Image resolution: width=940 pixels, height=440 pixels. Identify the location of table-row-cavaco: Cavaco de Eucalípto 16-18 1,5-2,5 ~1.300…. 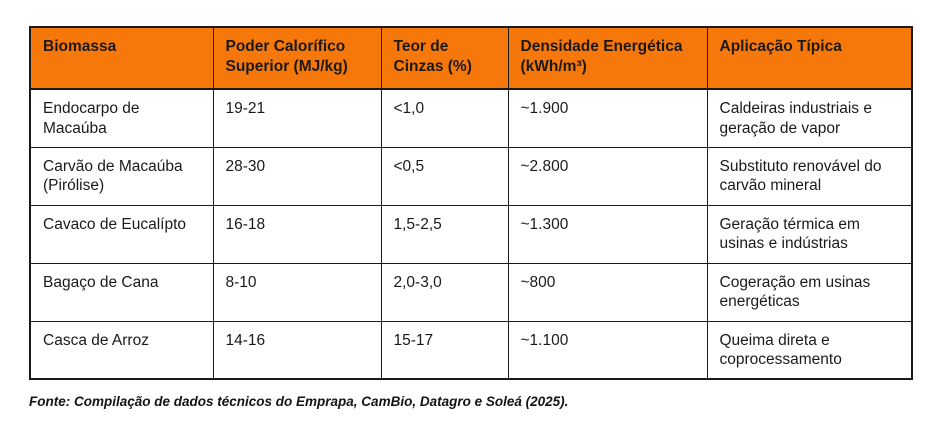
(471, 234).